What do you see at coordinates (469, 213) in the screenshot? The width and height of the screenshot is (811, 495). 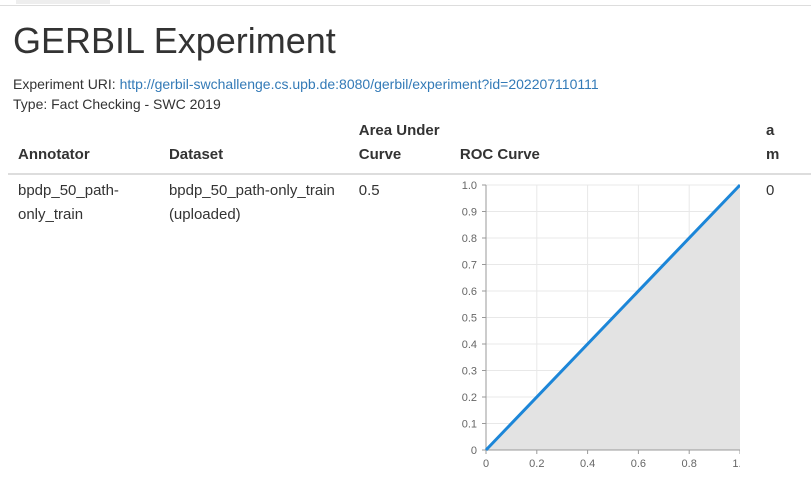 I see `y-tick-label-9: 0.9` at bounding box center [469, 213].